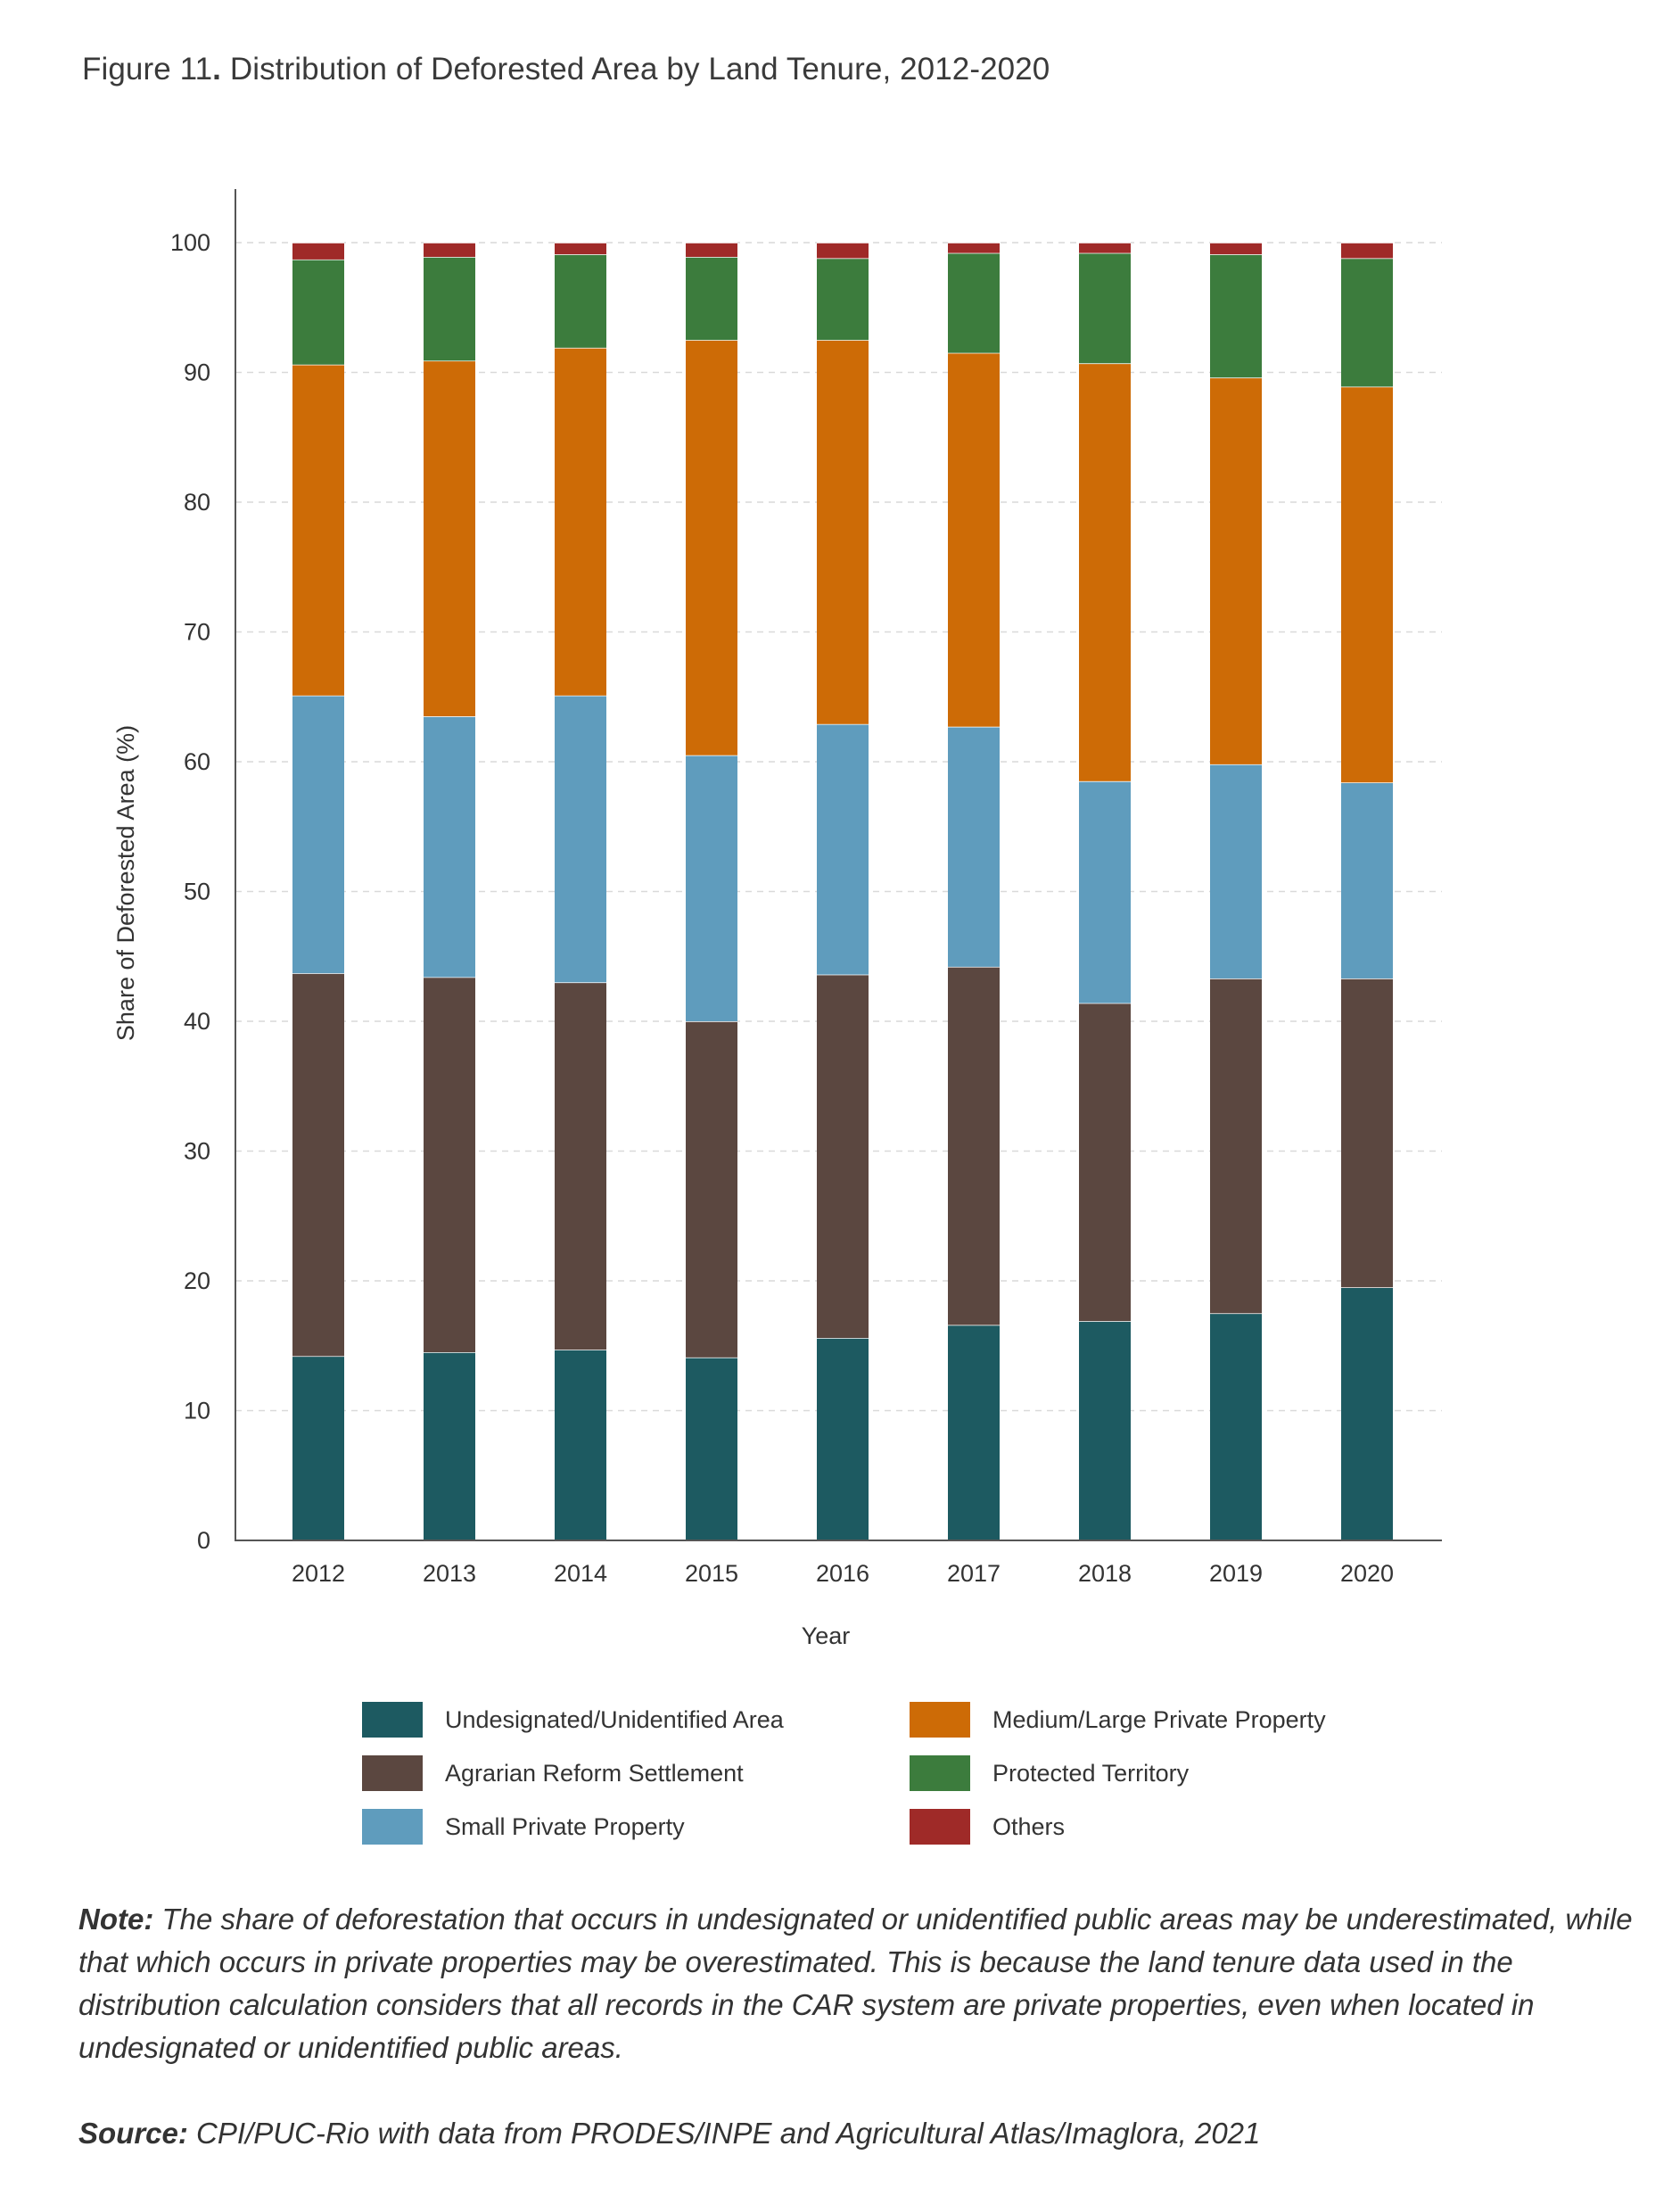 Image resolution: width=1680 pixels, height=2196 pixels. I want to click on y-tick-label: 10, so click(197, 1411).